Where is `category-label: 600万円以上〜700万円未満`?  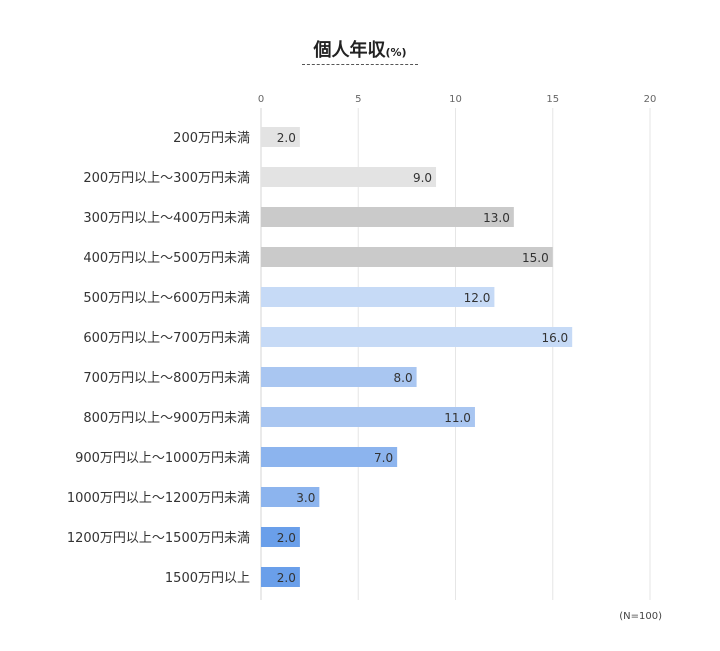 category-label: 600万円以上〜700万円未満 is located at coordinates (166, 338).